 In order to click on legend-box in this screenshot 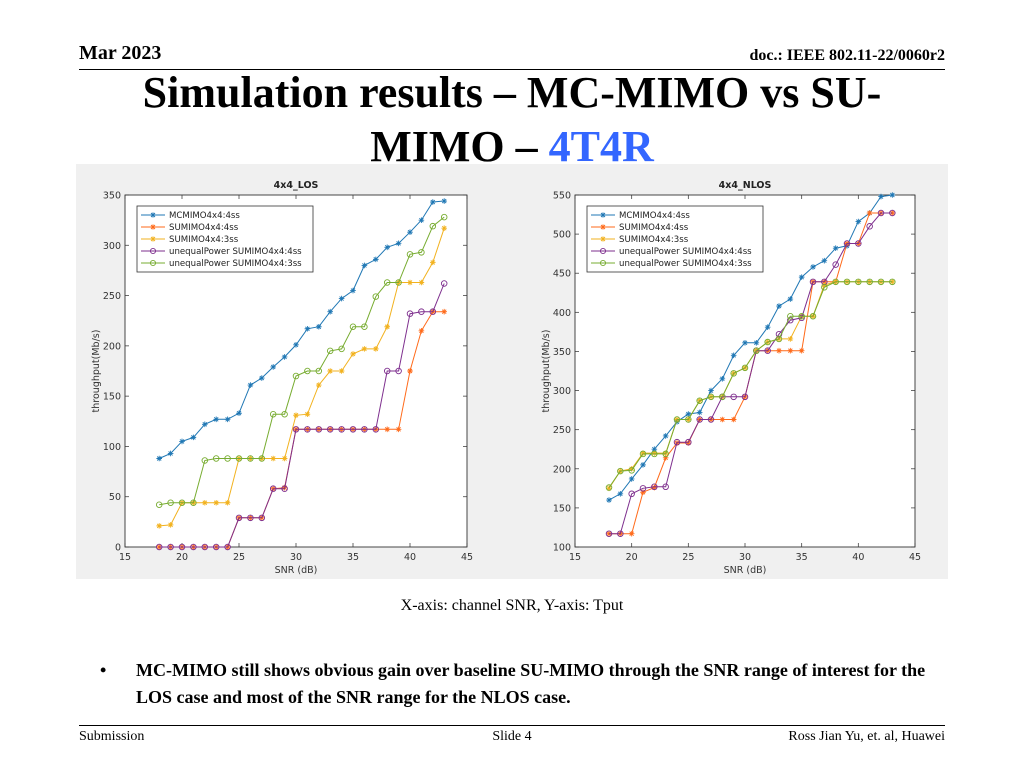, I will do `click(675, 239)`.